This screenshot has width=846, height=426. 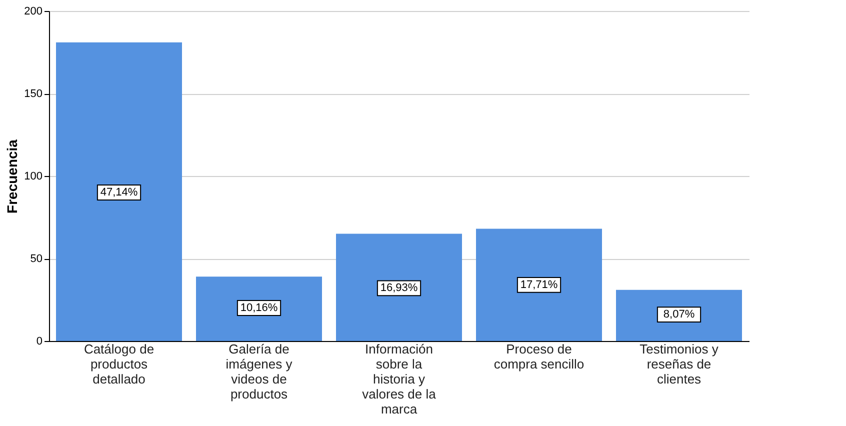 I want to click on y-tick-label: 150, so click(x=33, y=94).